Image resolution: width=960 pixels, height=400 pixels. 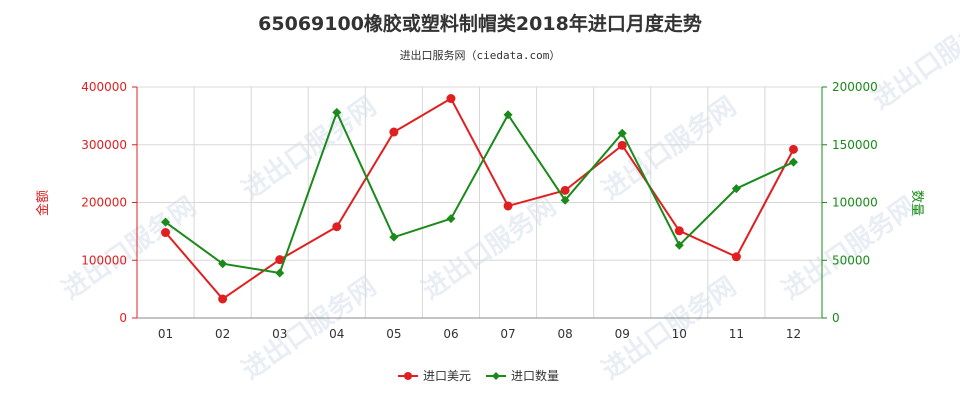 What do you see at coordinates (855, 203) in the screenshot?
I see `right-tick-label: 100000` at bounding box center [855, 203].